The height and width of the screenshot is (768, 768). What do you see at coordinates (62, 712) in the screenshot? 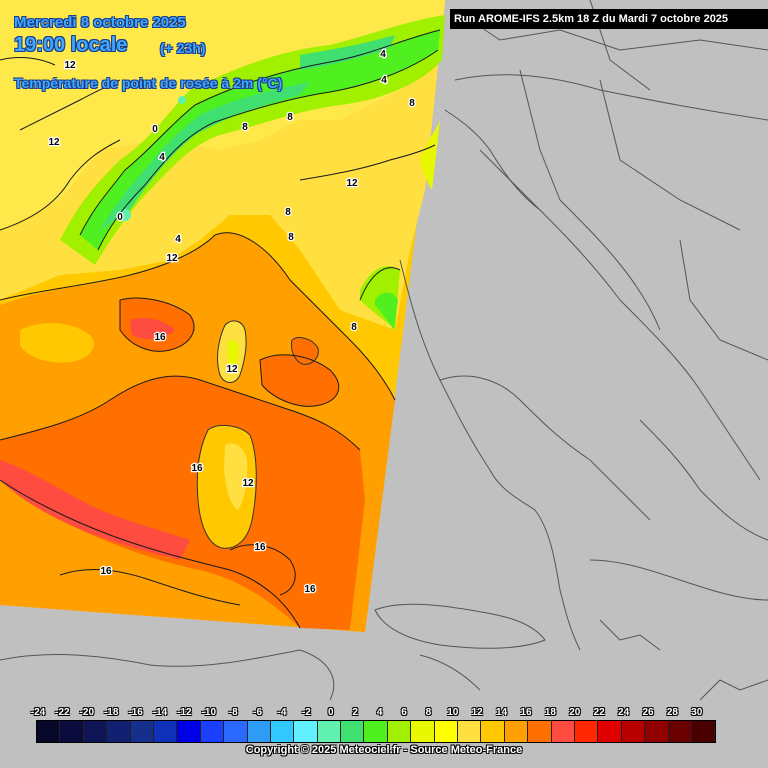
I see `legend-tick-label: -22` at bounding box center [62, 712].